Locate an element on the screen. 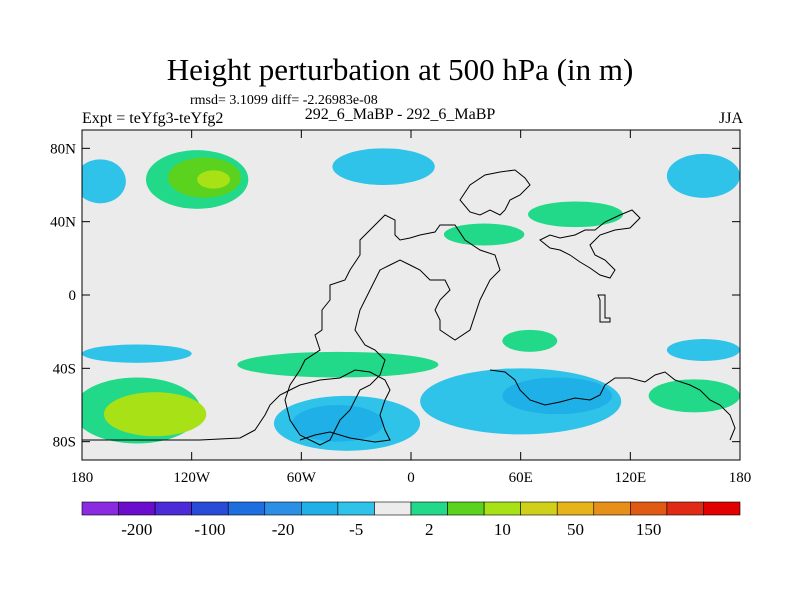 The height and width of the screenshot is (600, 800). colorbar-label-6: 50 is located at coordinates (575, 529).